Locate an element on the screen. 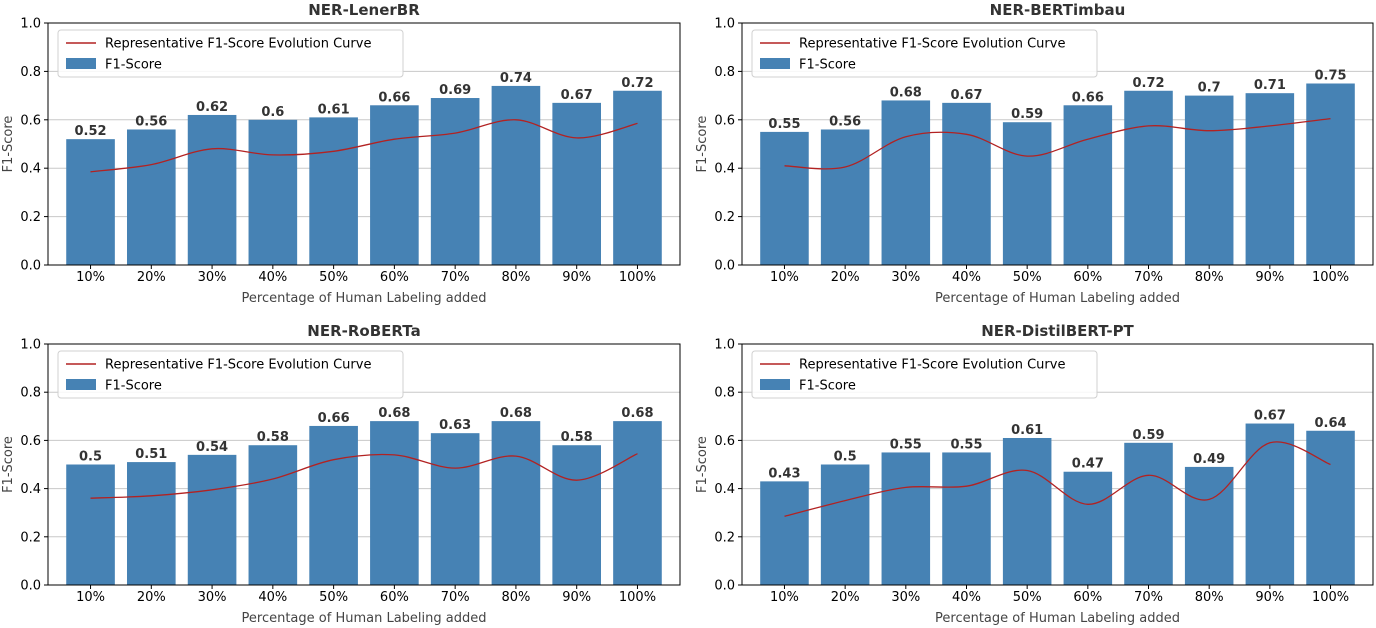 The image size is (1376, 628). chart-title: NER-LenerBR is located at coordinates (364, 10).